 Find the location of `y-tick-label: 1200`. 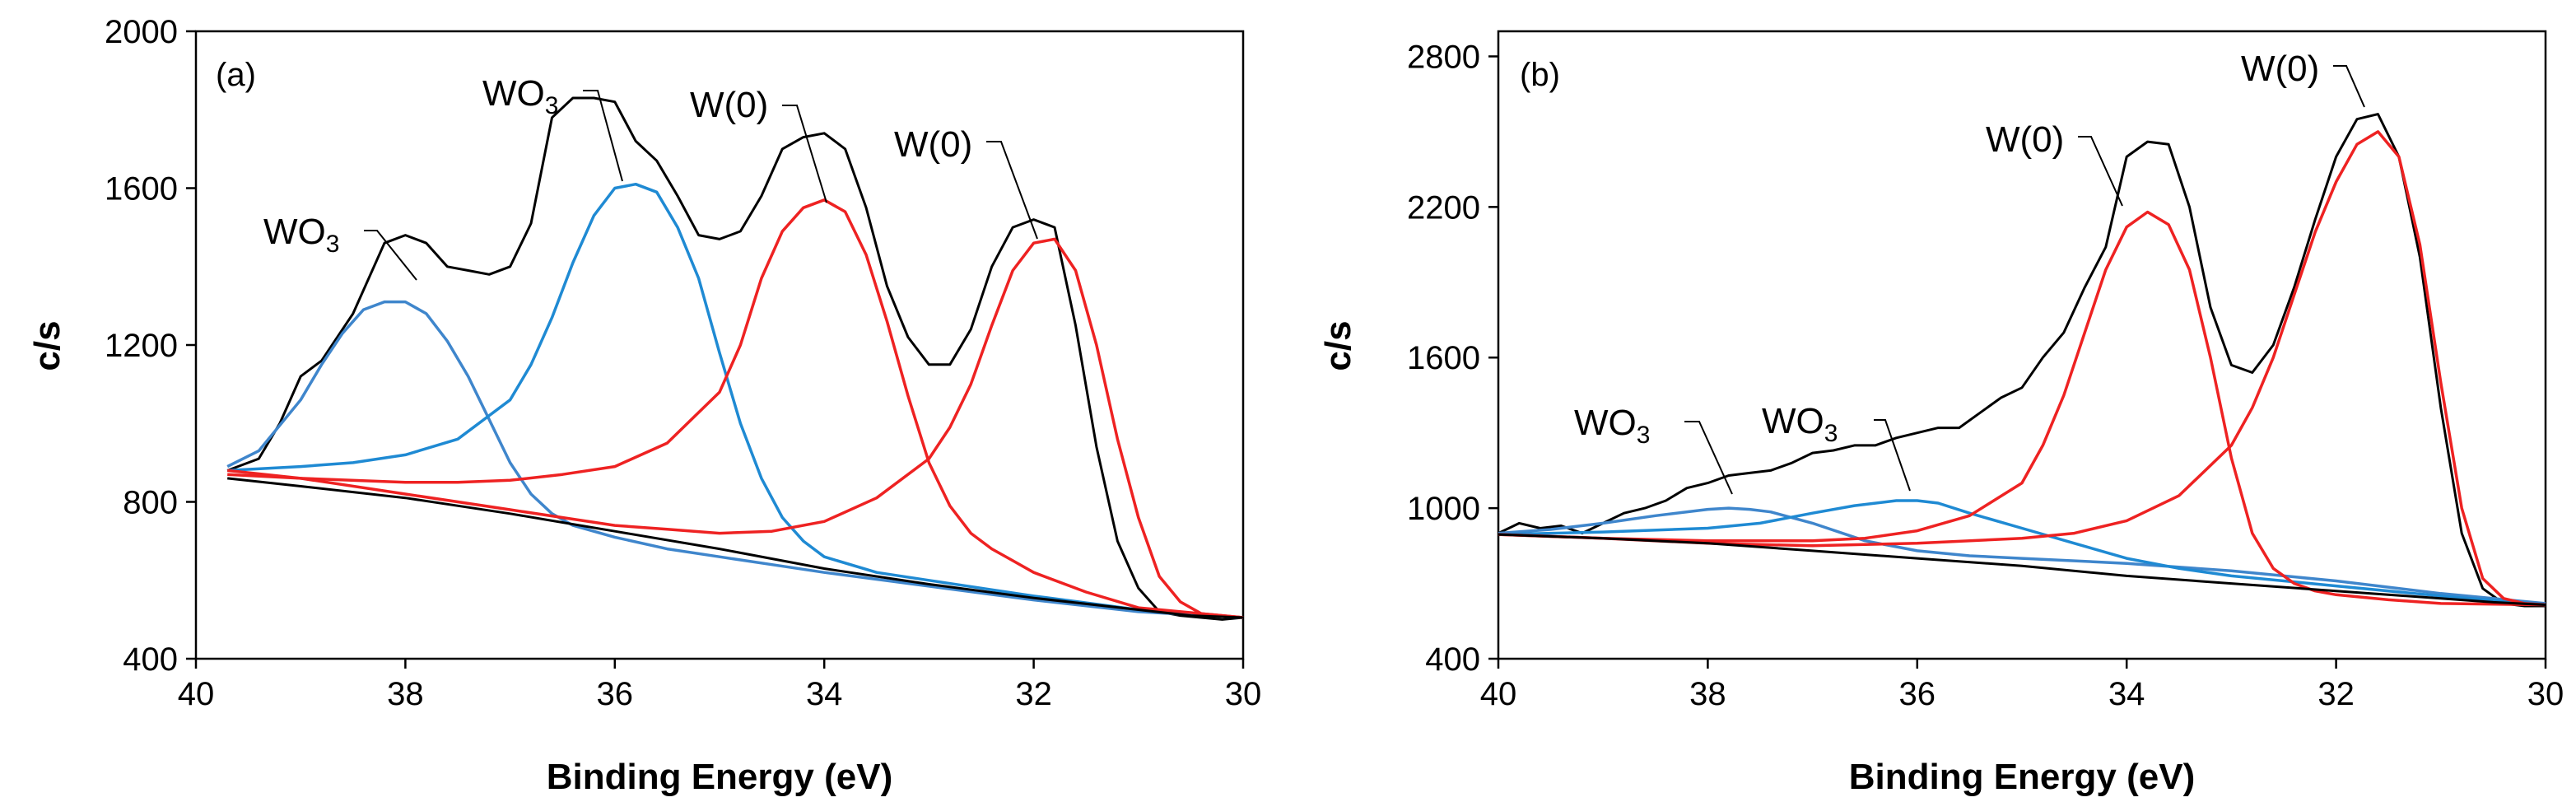

y-tick-label: 1200 is located at coordinates (141, 346).